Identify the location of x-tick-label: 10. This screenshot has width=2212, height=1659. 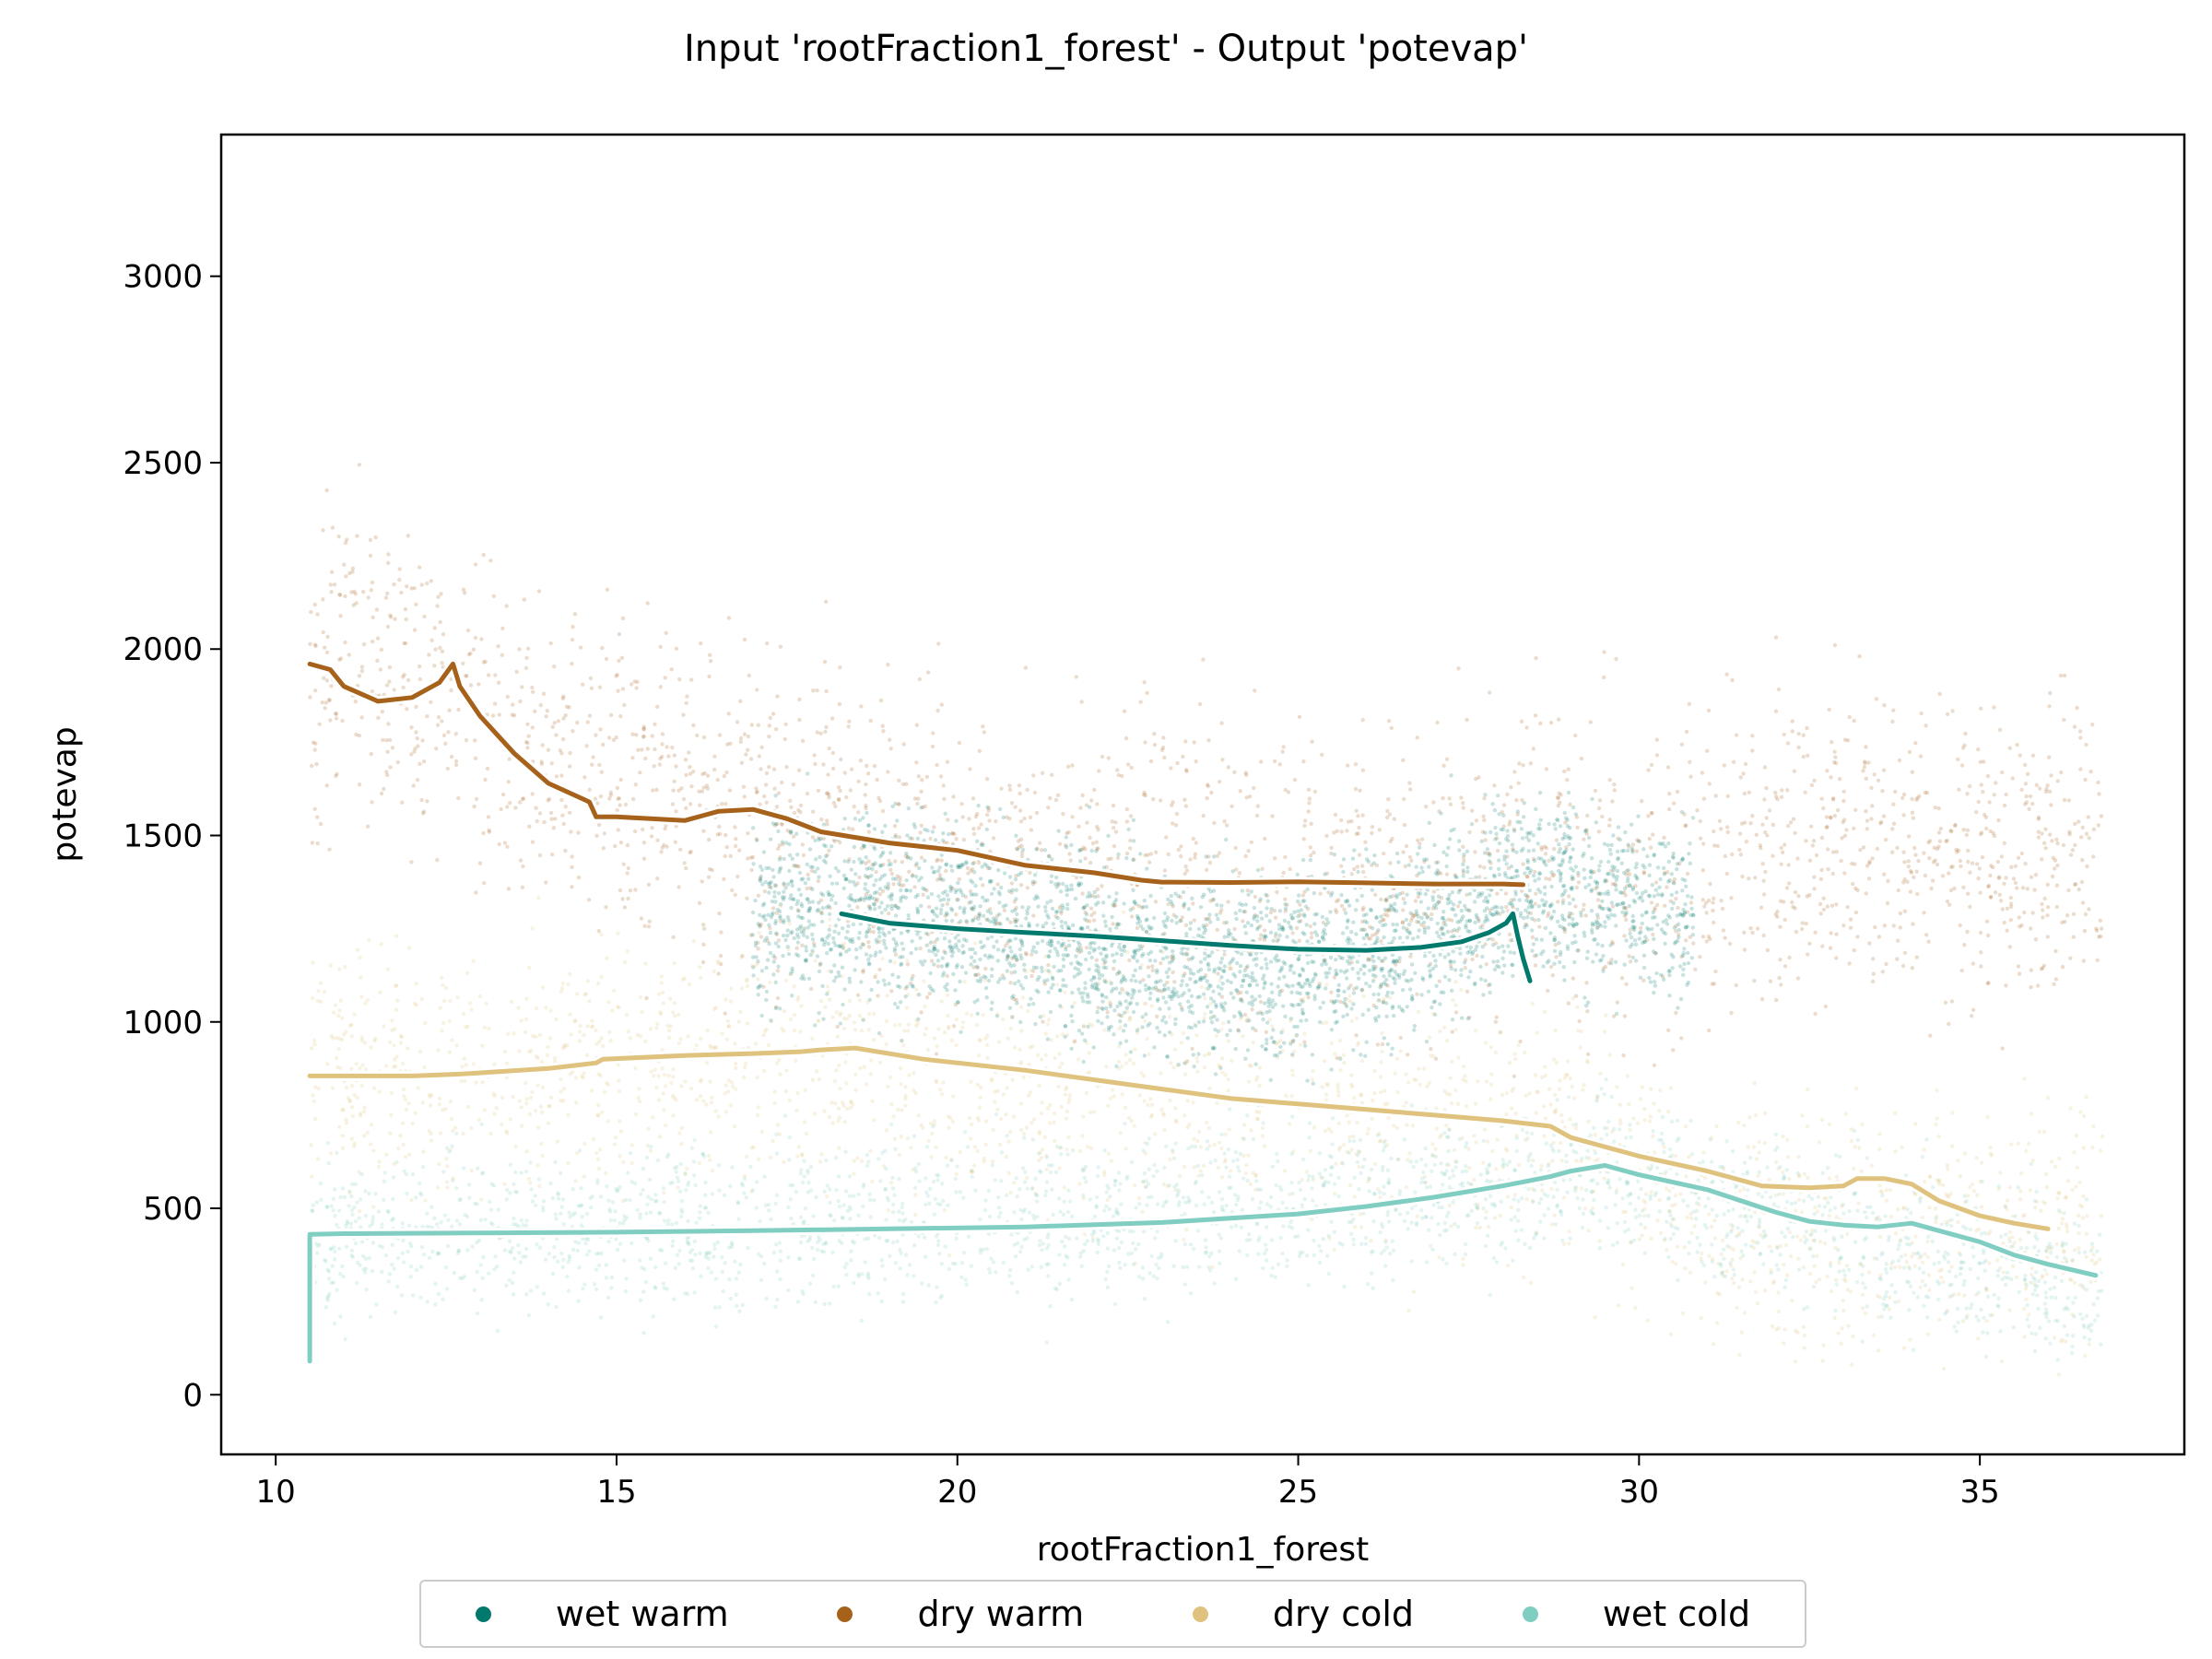
(276, 1492).